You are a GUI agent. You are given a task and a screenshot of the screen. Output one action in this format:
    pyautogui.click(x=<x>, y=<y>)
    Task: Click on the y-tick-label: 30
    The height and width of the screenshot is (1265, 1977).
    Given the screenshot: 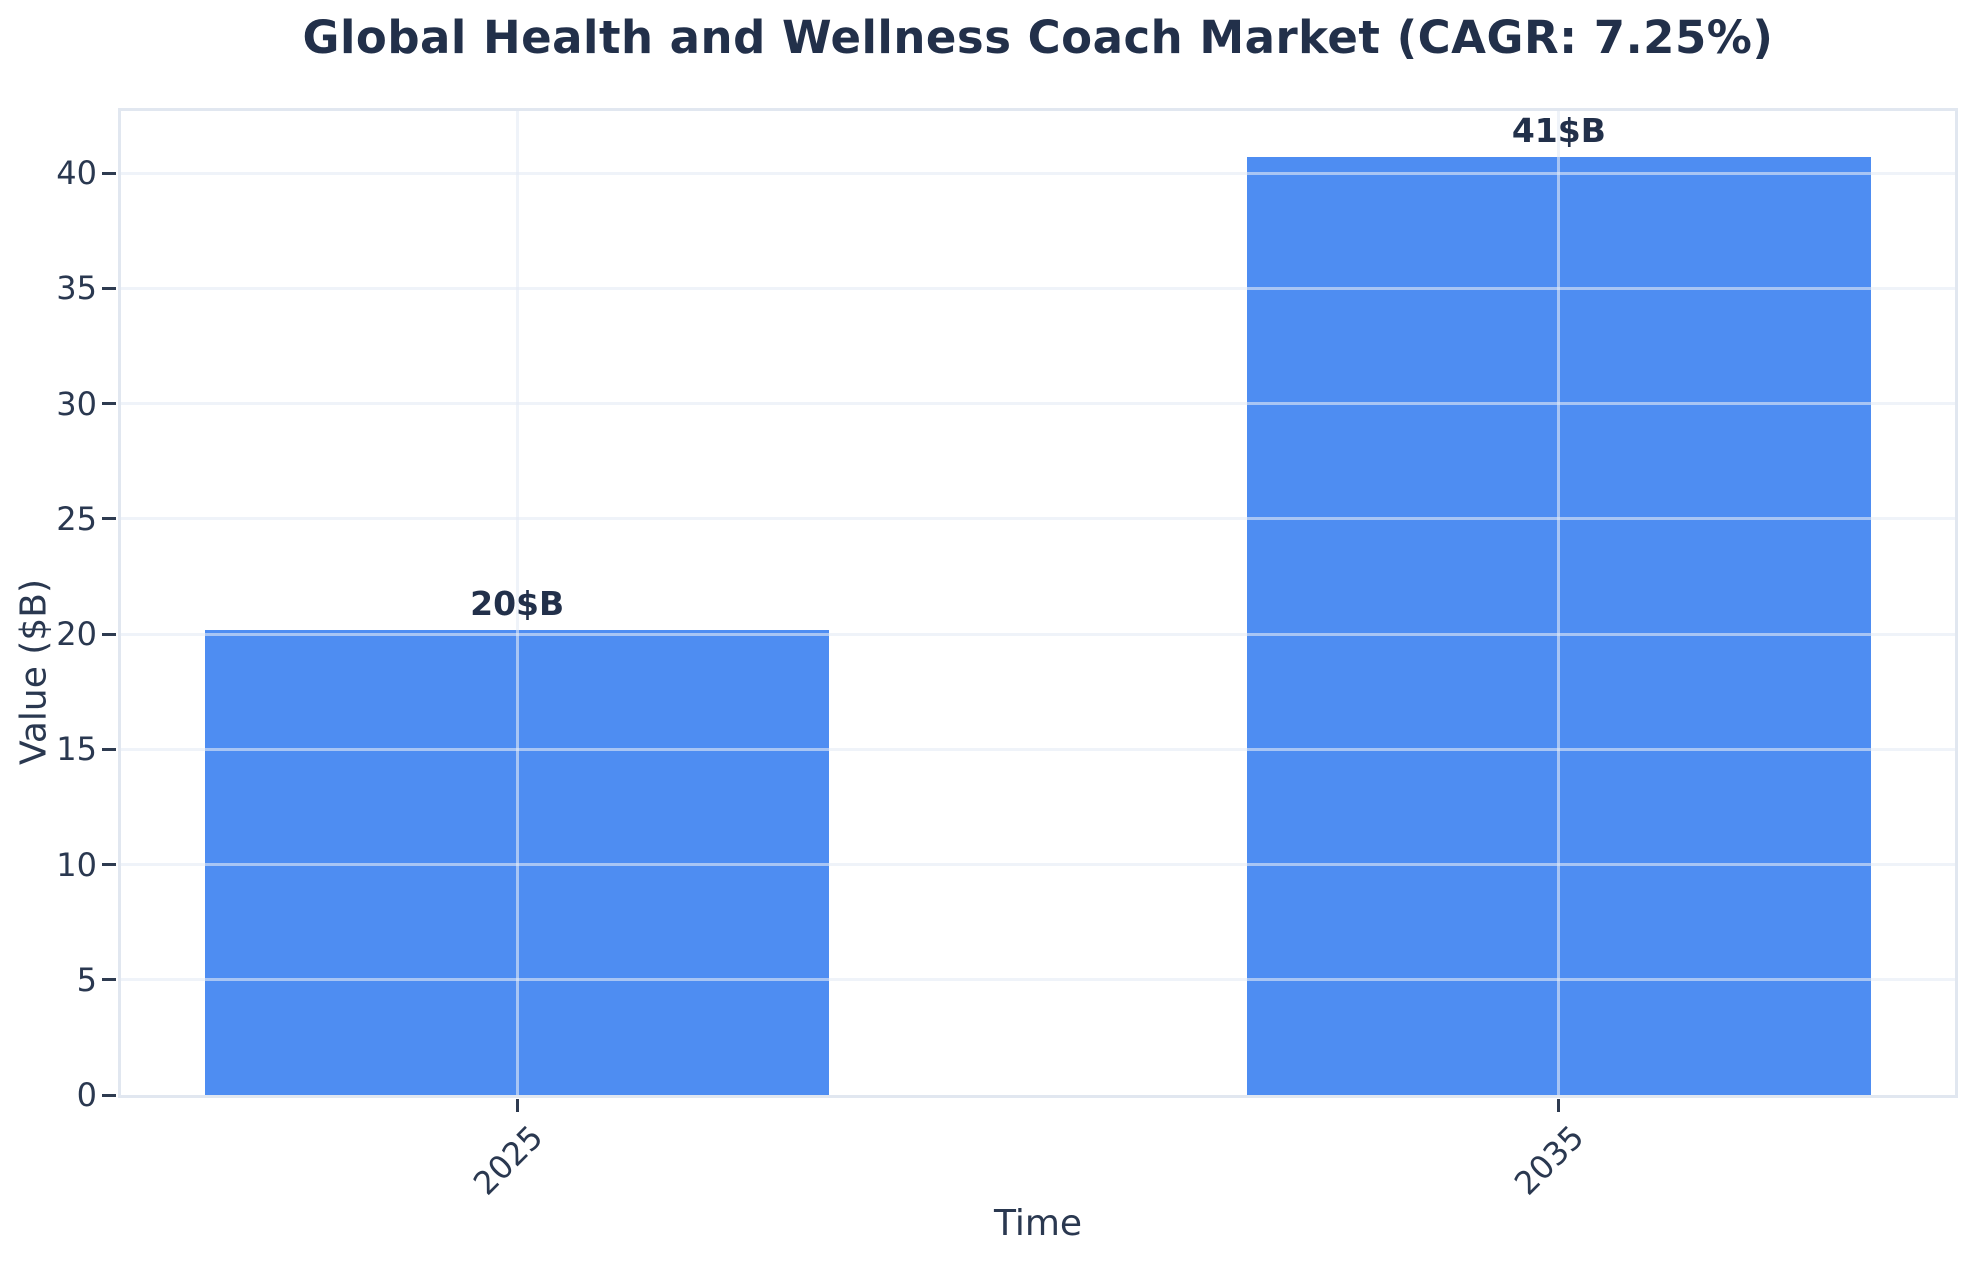 What is the action you would take?
    pyautogui.click(x=76, y=403)
    